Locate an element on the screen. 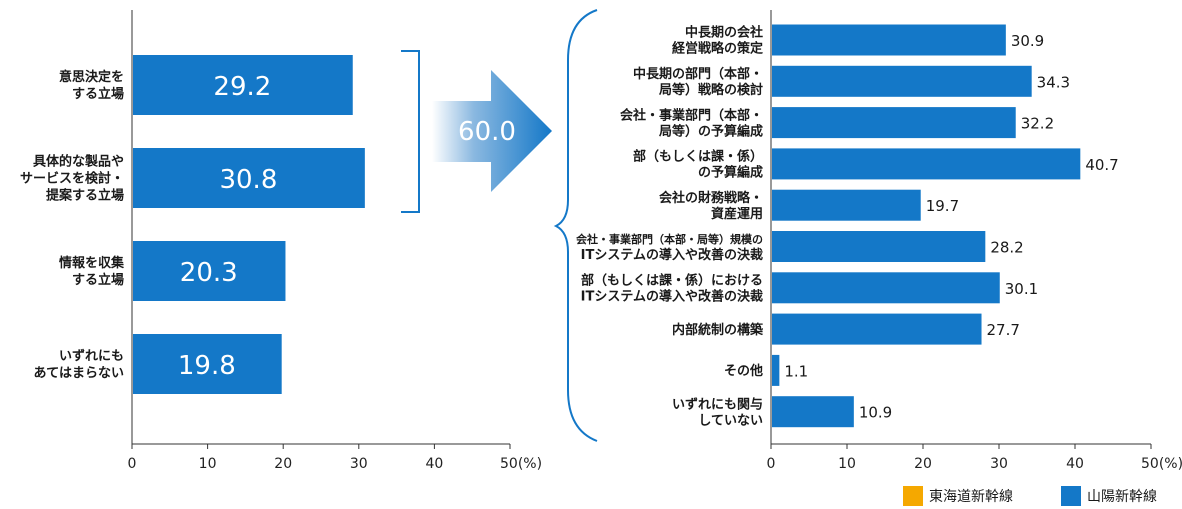 The height and width of the screenshot is (509, 1182). category-label: いずれにもあてはまらない is located at coordinates (79, 364).